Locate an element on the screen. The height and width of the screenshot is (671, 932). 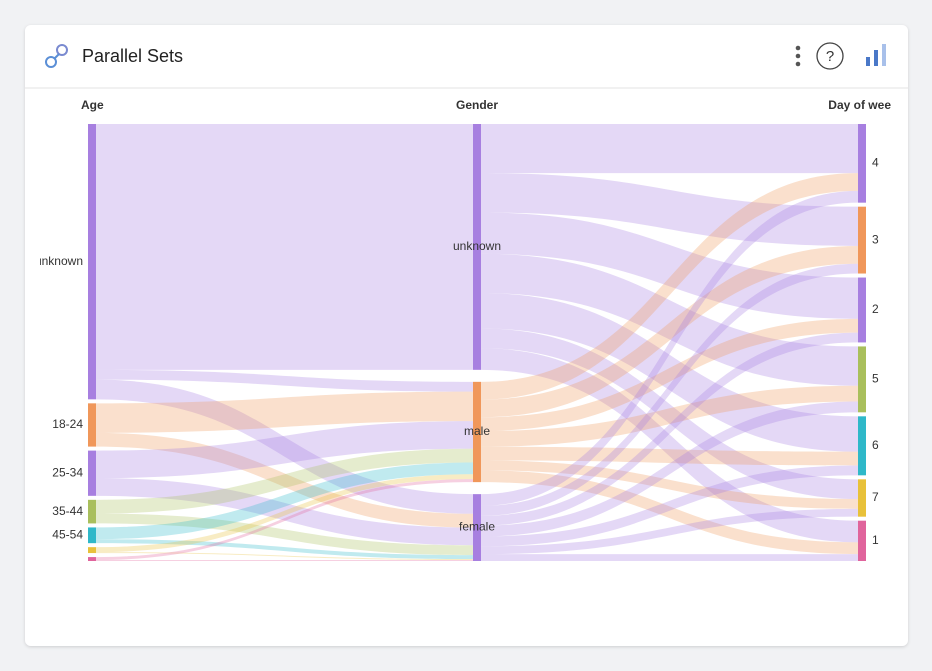
category-label: 1 is located at coordinates (875, 540).